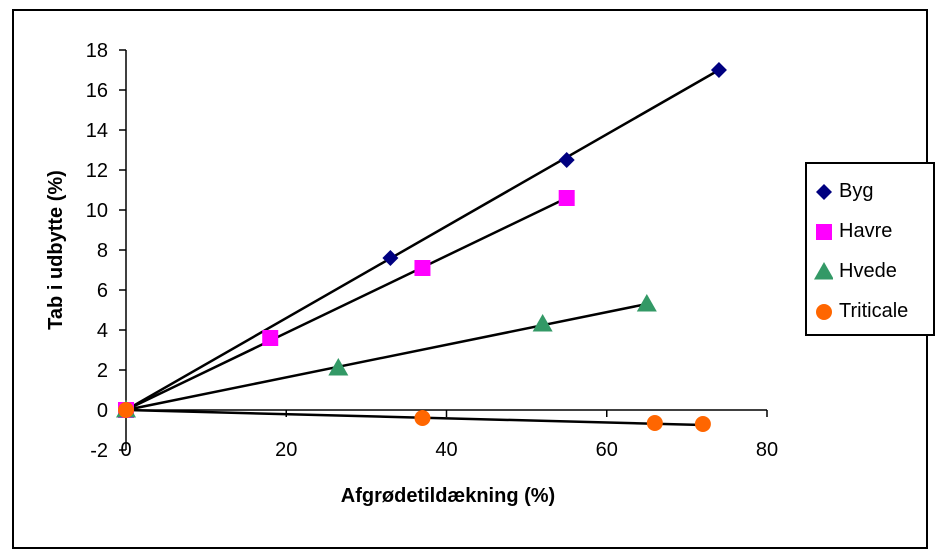 The height and width of the screenshot is (549, 942). I want to click on y-tick-label: 2, so click(102, 371).